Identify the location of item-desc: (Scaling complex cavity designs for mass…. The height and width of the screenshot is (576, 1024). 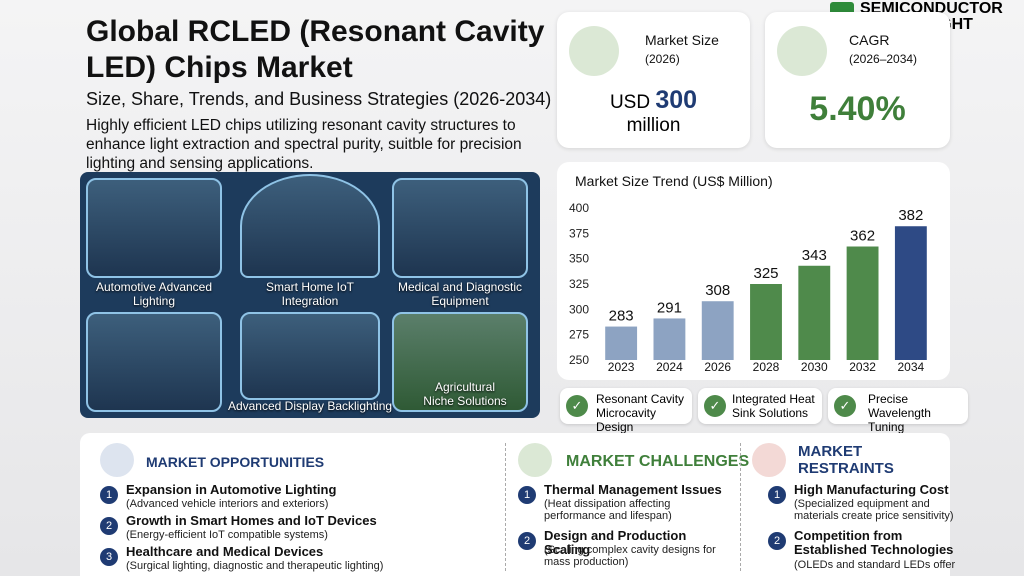
(630, 556).